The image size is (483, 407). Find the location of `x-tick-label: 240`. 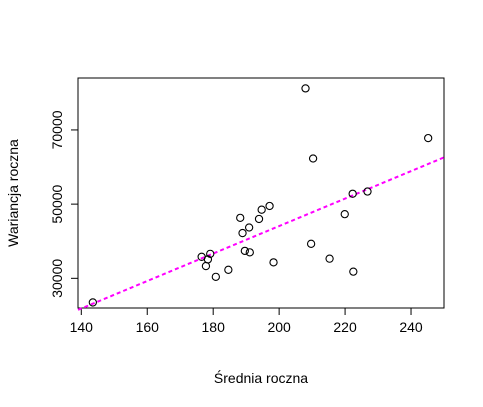

x-tick-label: 240 is located at coordinates (411, 327).